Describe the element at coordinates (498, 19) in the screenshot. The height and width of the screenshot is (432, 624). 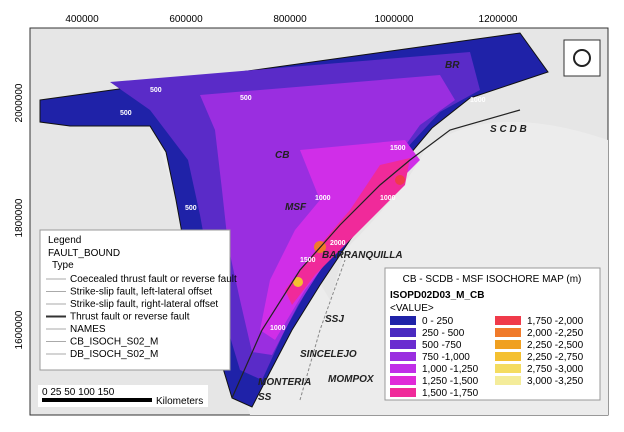
I see `x-coord-label: 1200000` at that location.